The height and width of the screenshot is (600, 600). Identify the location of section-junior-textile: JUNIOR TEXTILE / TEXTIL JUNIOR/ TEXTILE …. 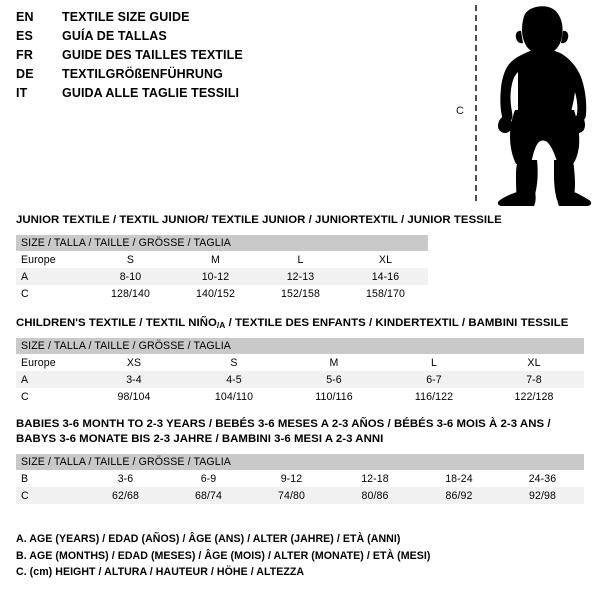
(259, 257).